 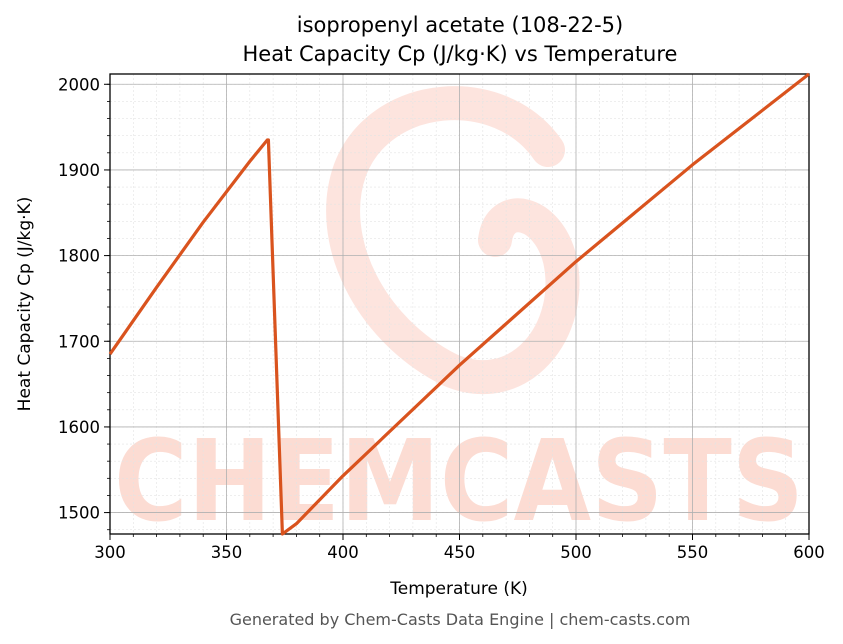 I want to click on x-tick-label: 550, so click(x=693, y=552).